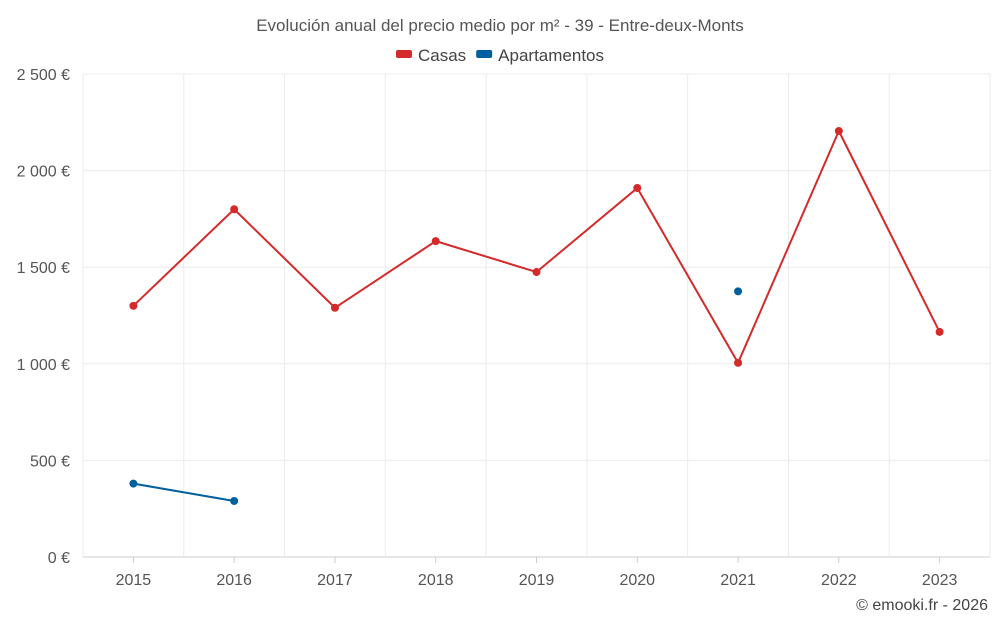 The image size is (1000, 625). I want to click on data-point-casas-2022, so click(838, 130).